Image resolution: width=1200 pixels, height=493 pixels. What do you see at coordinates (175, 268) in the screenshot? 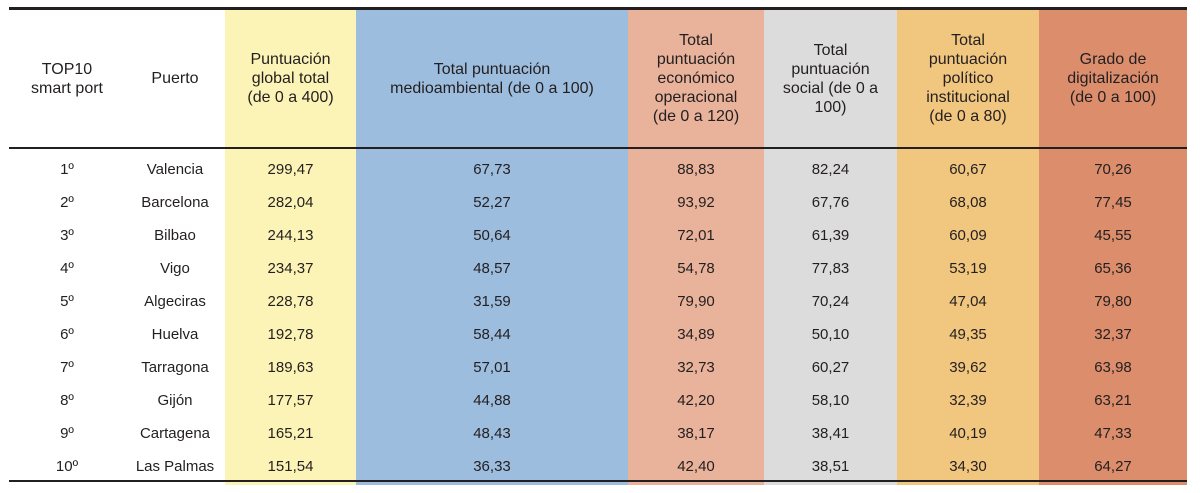
I see `port-cell: Vigo` at bounding box center [175, 268].